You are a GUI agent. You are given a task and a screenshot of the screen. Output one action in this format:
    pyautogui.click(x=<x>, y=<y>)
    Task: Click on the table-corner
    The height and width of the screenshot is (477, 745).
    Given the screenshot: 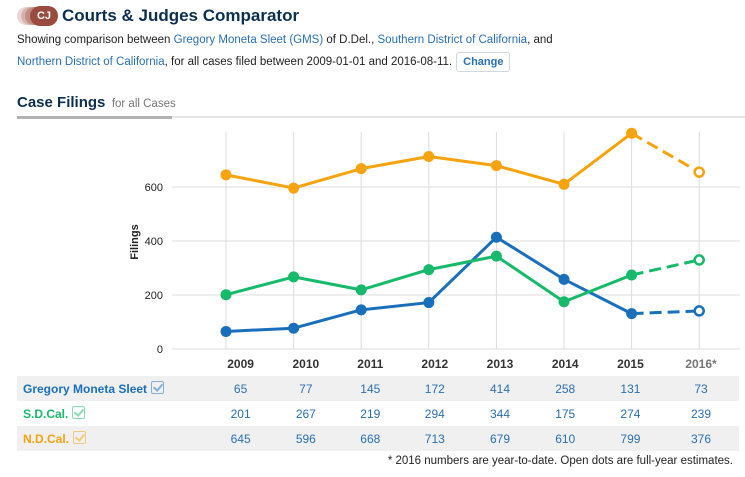 What is the action you would take?
    pyautogui.click(x=112, y=364)
    